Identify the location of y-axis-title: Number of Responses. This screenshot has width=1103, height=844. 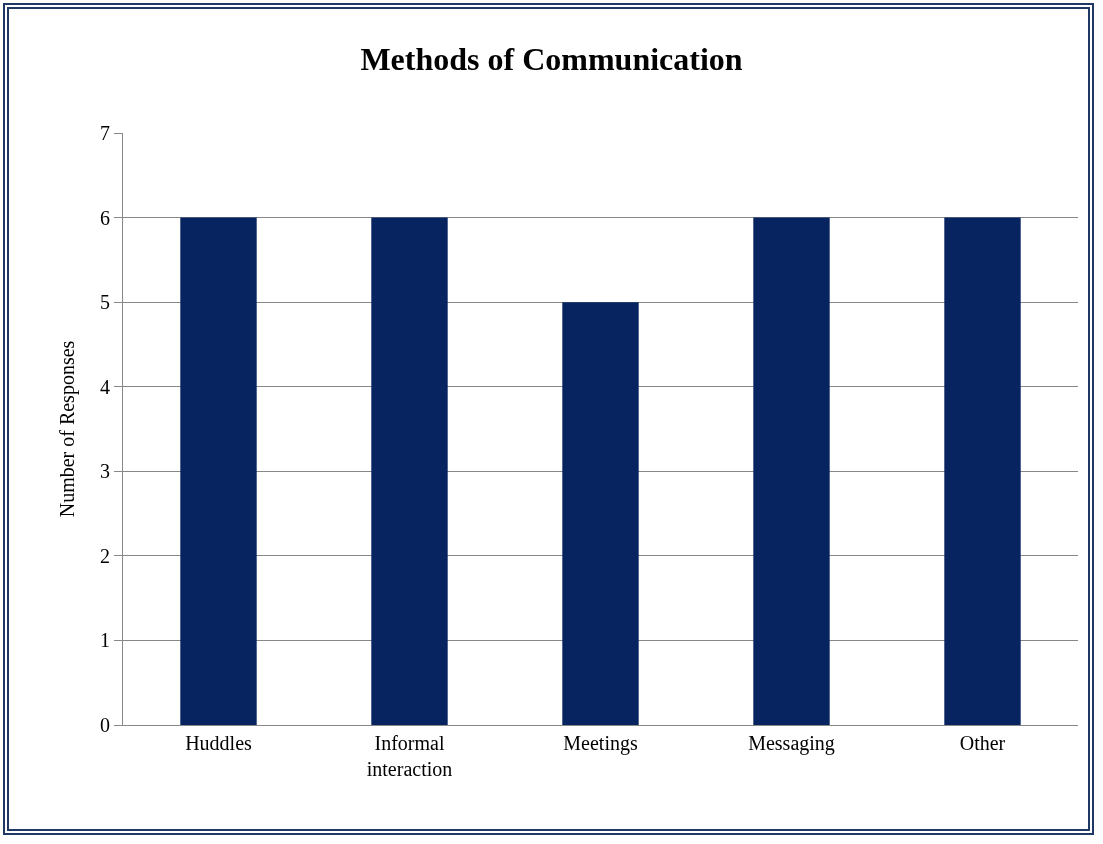
(67, 429).